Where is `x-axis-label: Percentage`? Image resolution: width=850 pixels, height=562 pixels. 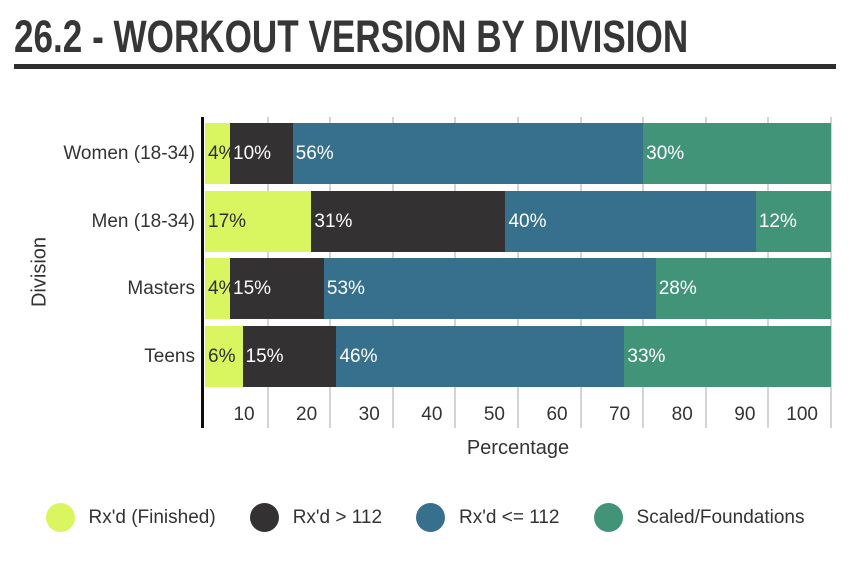 x-axis-label: Percentage is located at coordinates (518, 448).